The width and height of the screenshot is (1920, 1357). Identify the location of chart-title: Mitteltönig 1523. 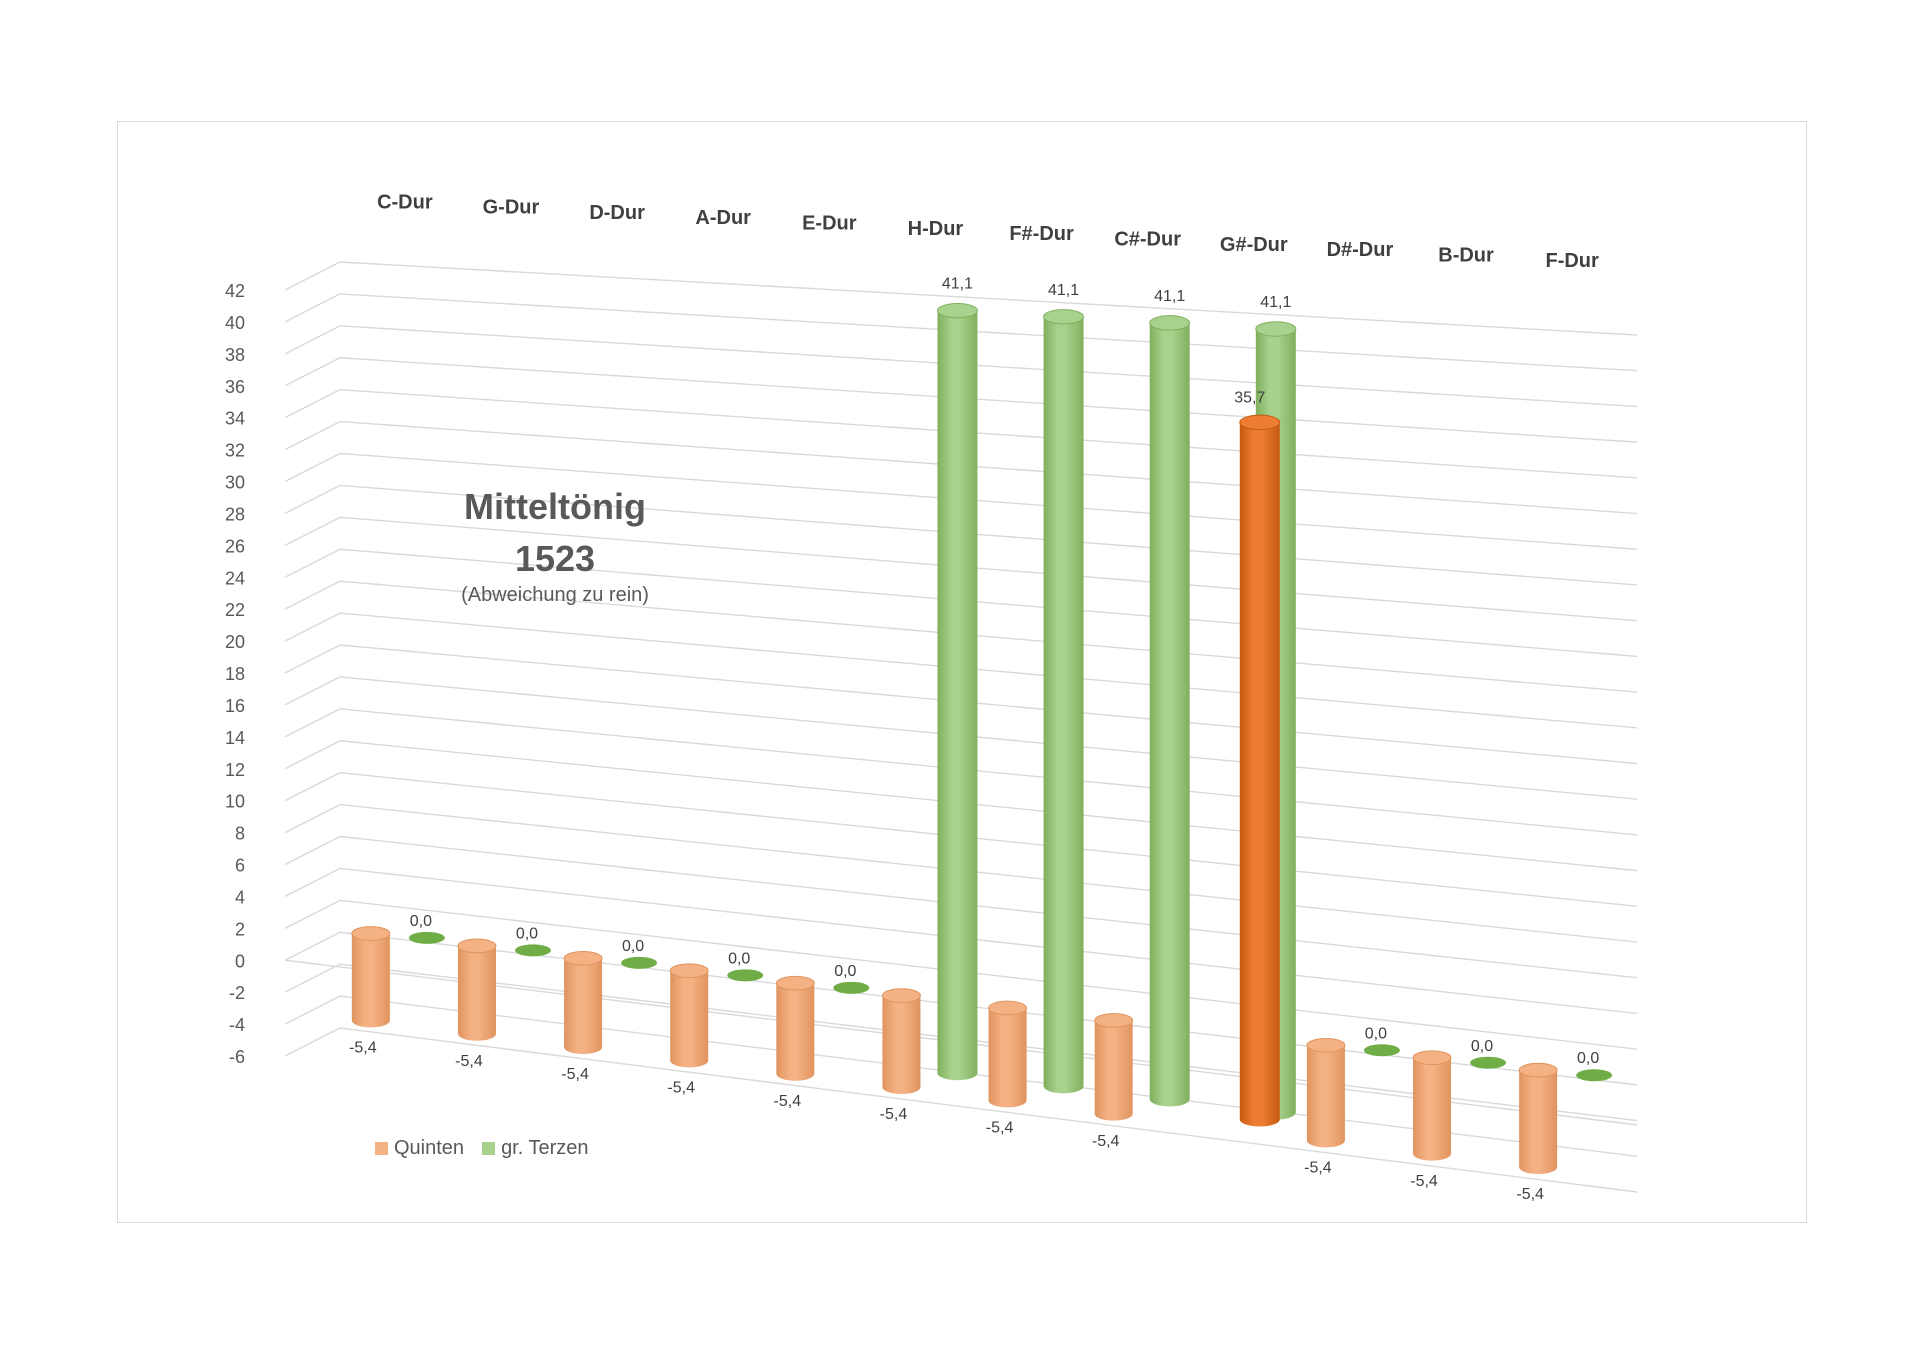
(555, 533).